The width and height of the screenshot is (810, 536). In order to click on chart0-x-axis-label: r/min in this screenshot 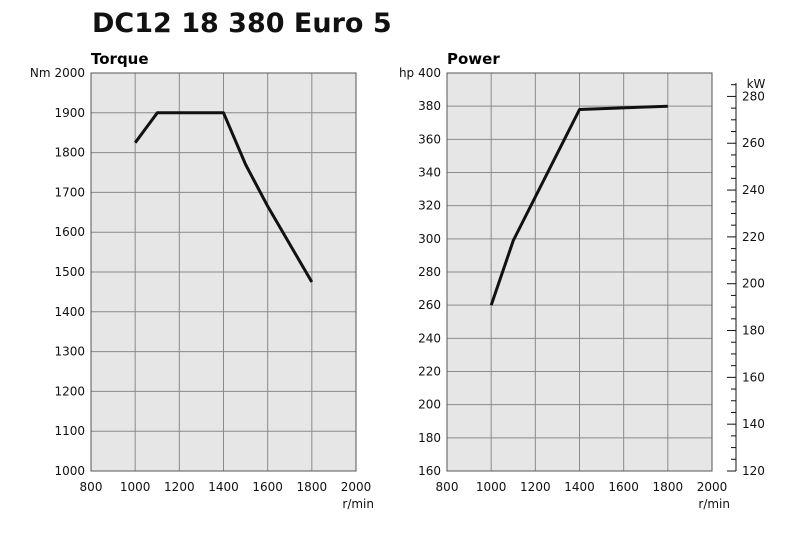, I will do `click(358, 504)`.